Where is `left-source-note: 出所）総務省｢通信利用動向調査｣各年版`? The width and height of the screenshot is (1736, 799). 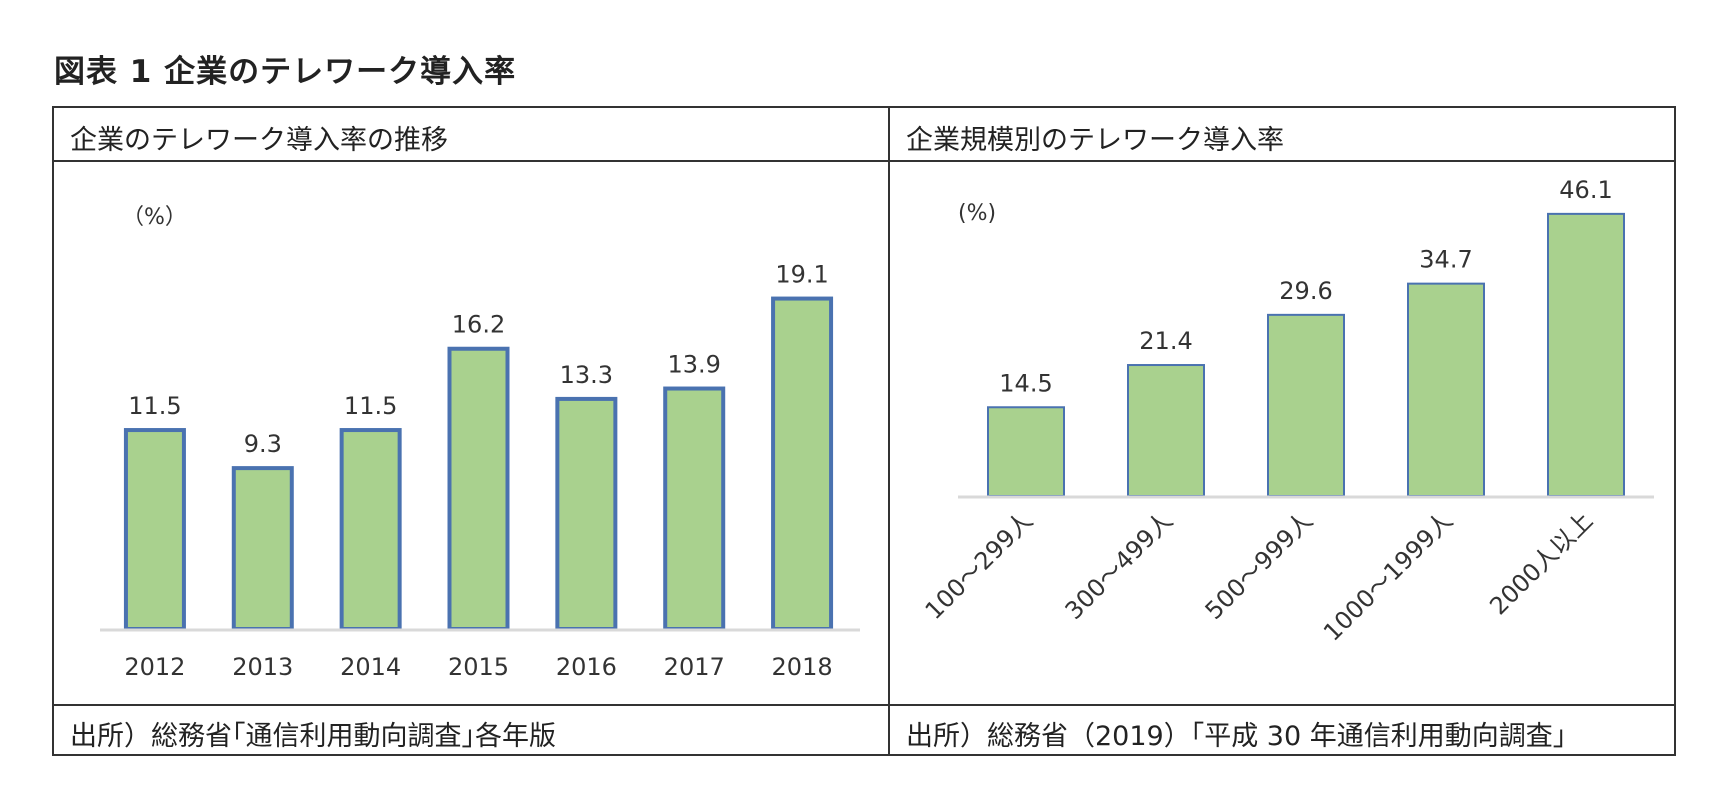 left-source-note: 出所）総務省｢通信利用動向調査｣各年版 is located at coordinates (313, 736).